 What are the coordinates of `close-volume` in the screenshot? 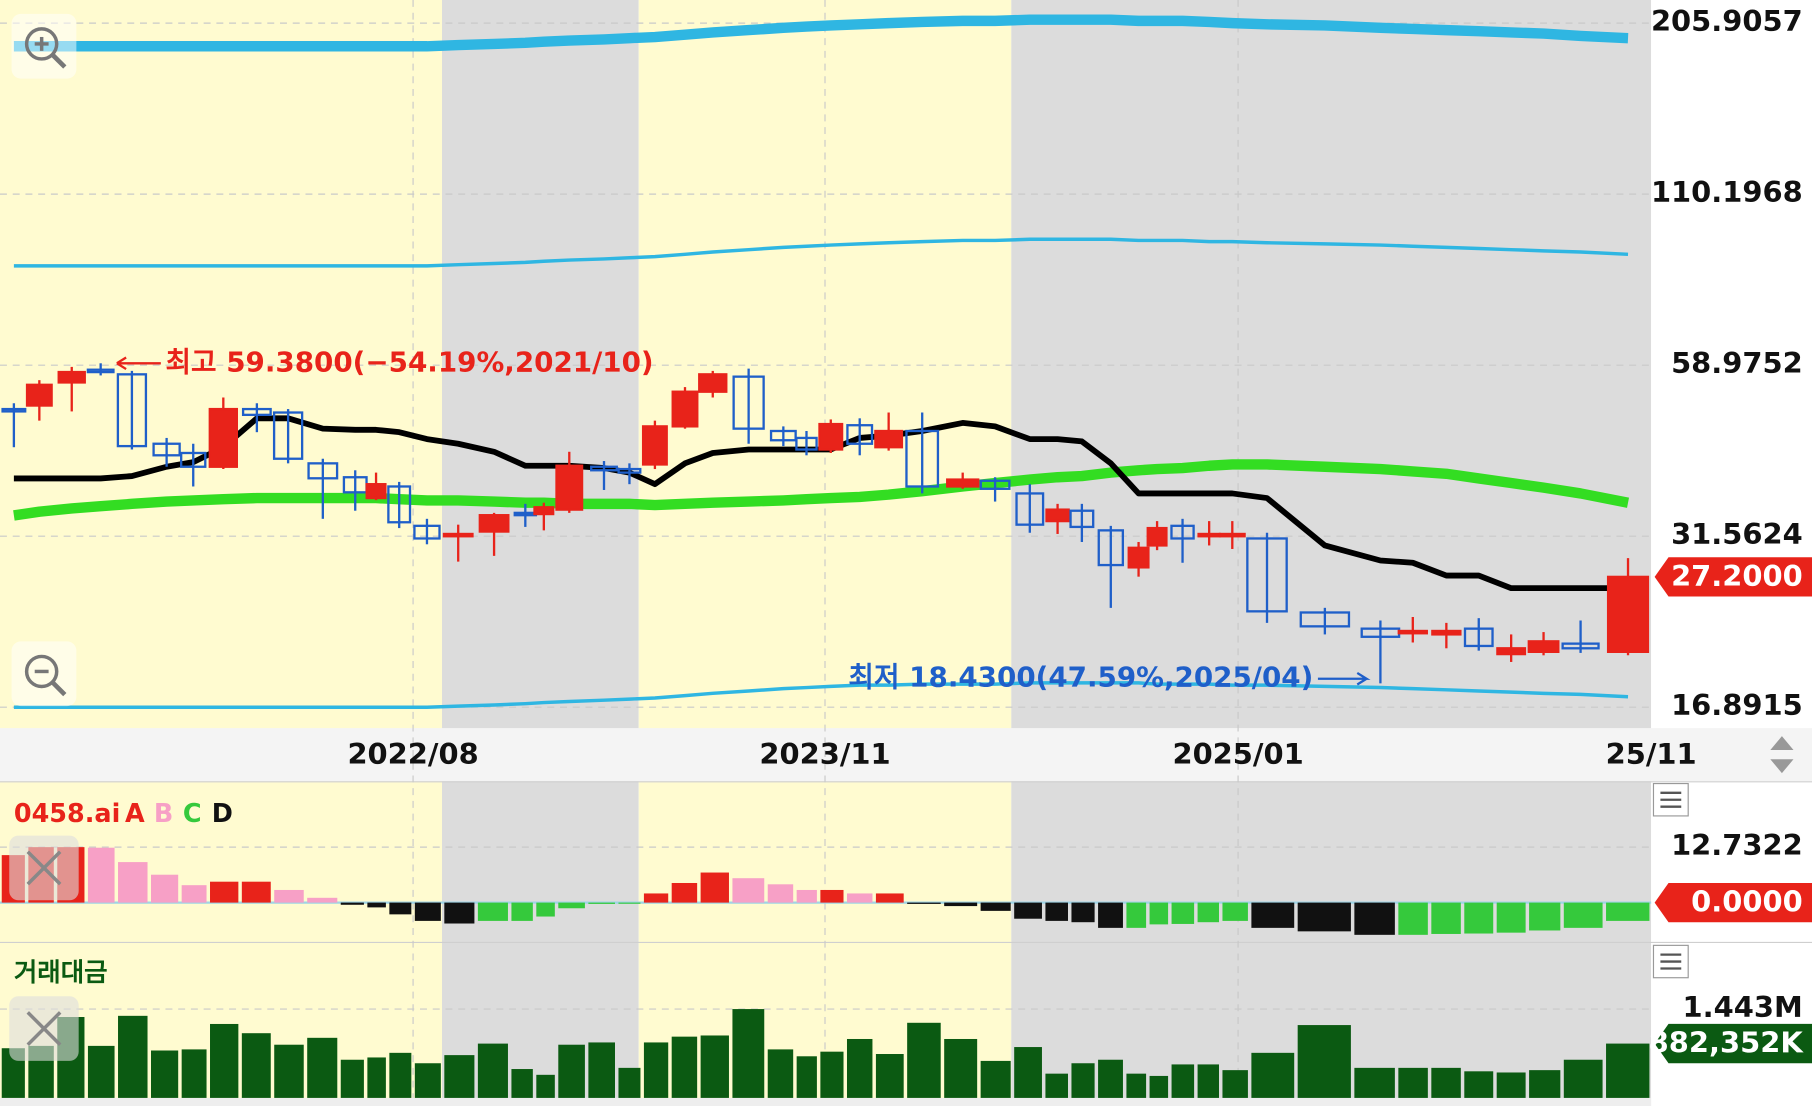 It's located at (44, 1028).